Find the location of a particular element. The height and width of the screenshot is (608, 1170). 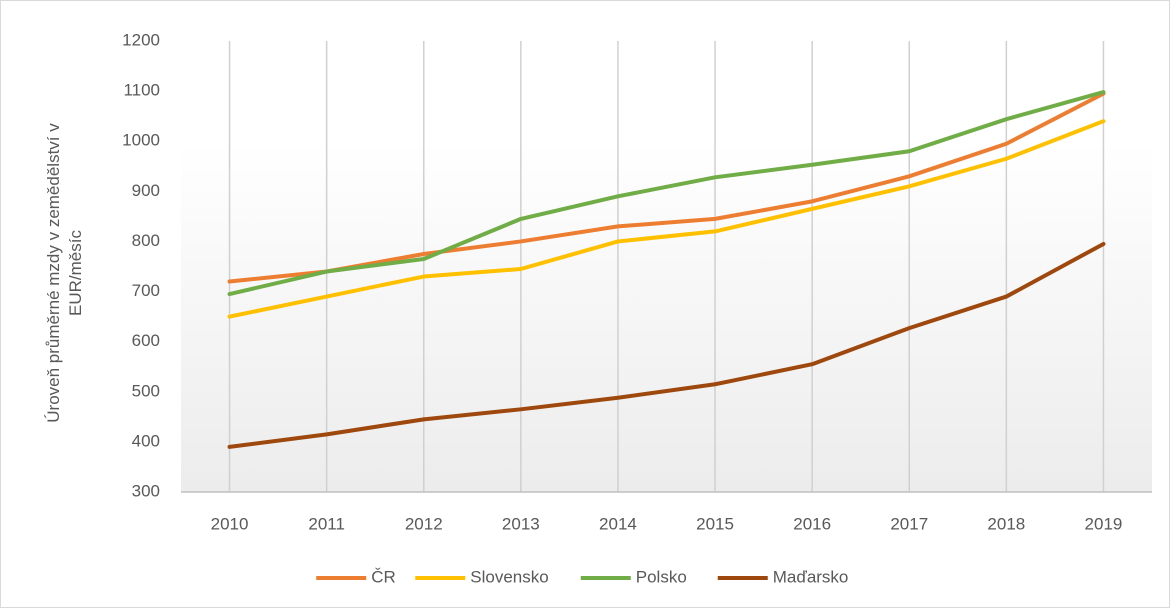

y-tick-label: 700 is located at coordinates (146, 290).